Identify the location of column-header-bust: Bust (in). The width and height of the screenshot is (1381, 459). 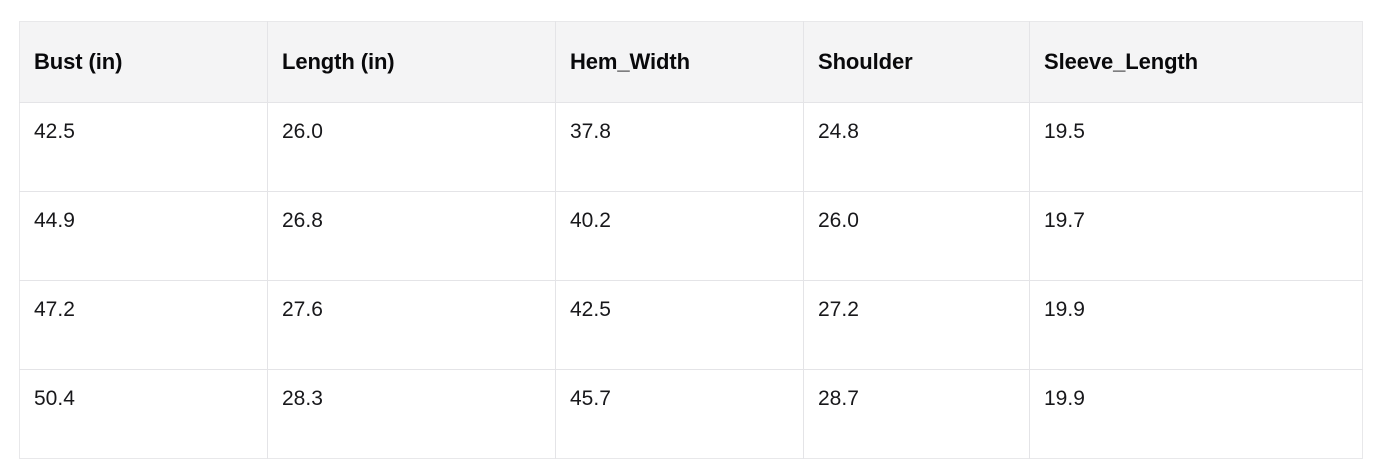
(143, 62).